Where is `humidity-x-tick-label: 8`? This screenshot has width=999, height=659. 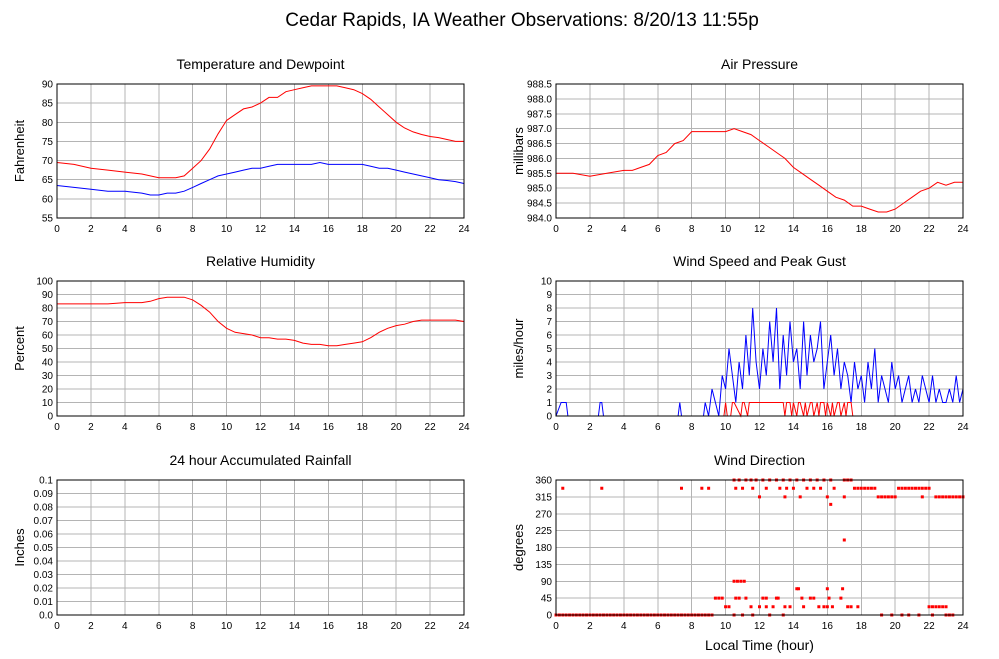
humidity-x-tick-label: 8 is located at coordinates (193, 427).